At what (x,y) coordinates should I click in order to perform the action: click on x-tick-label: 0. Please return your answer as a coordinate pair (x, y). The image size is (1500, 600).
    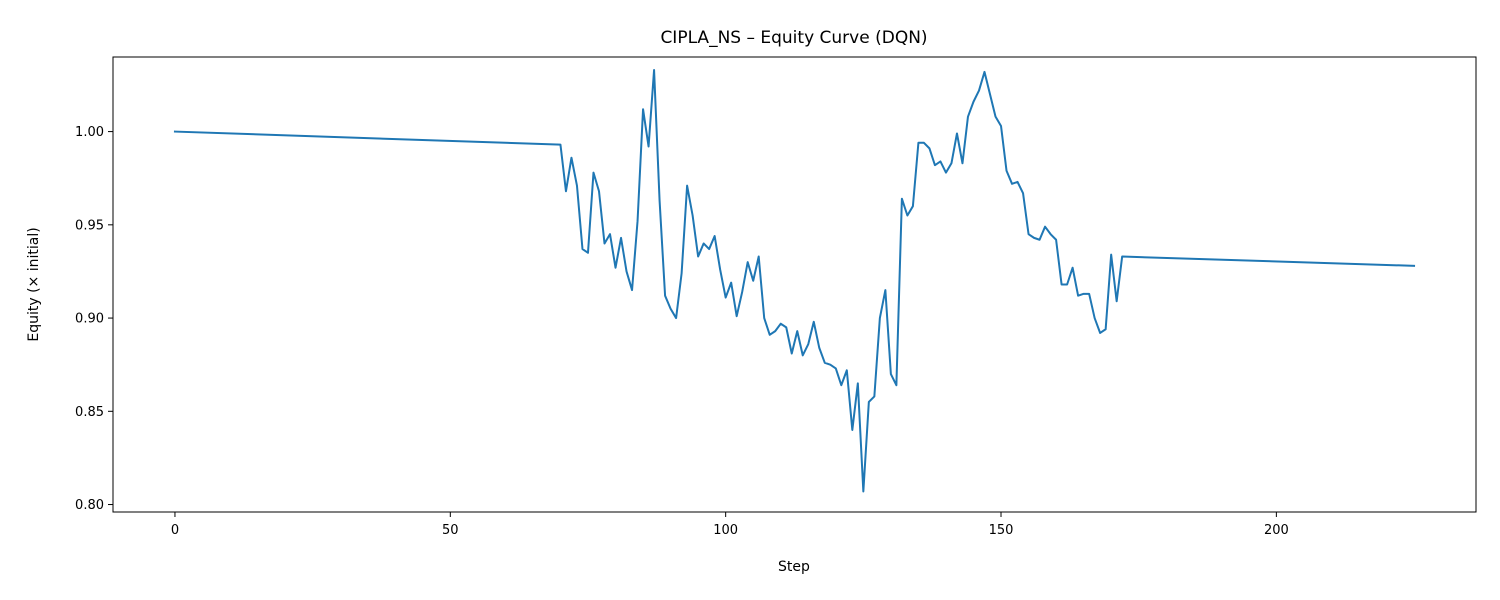
    Looking at the image, I should click on (175, 530).